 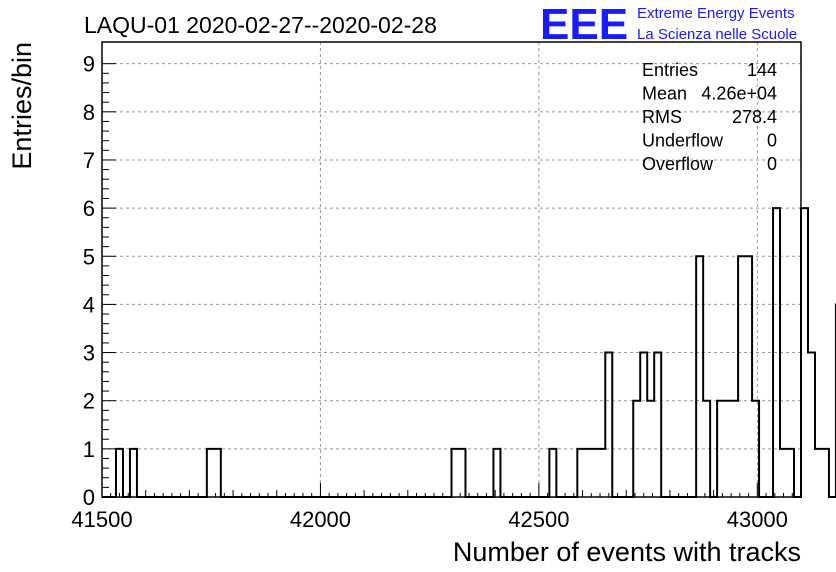 What do you see at coordinates (662, 117) in the screenshot?
I see `stats-label: RMS` at bounding box center [662, 117].